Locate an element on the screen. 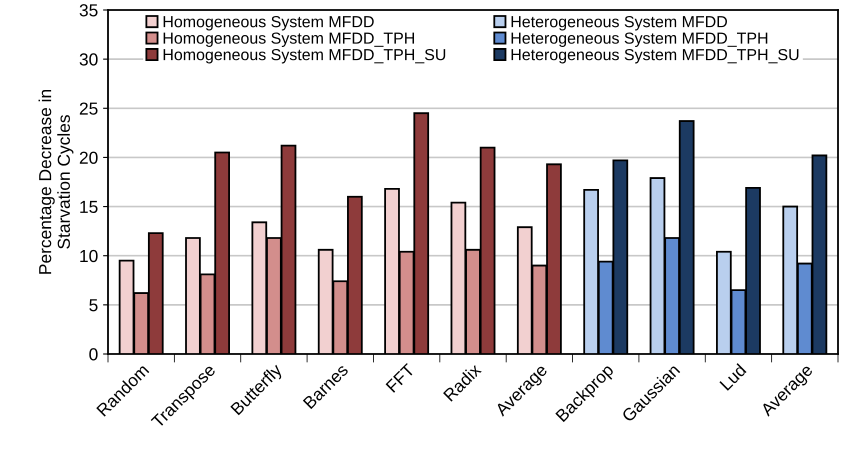 This screenshot has width=842, height=450. y-tick-label: 10 is located at coordinates (89, 256).